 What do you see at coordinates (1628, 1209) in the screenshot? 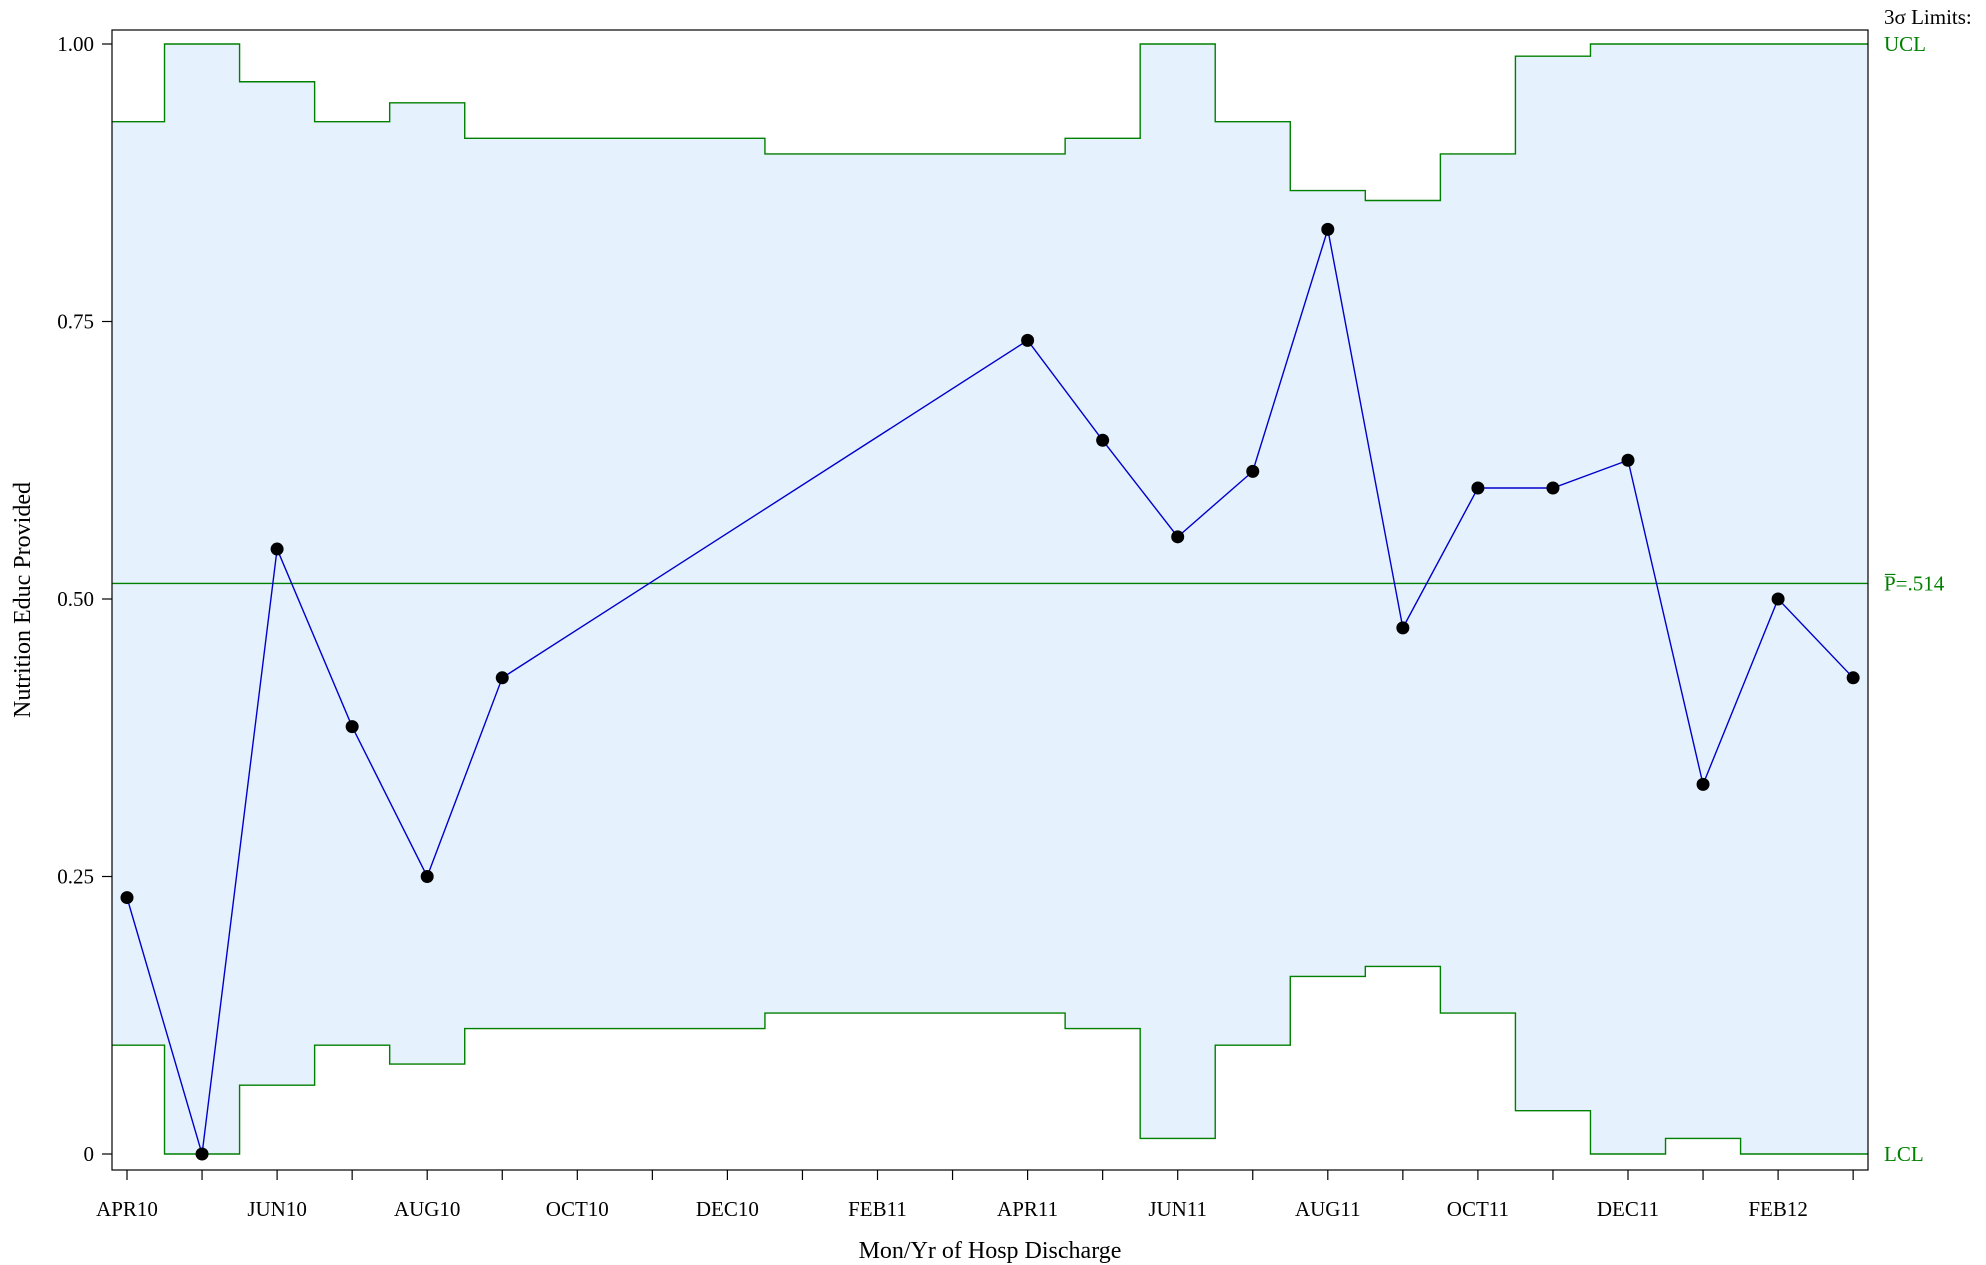
I see `x-tick-label: DEC11` at bounding box center [1628, 1209].